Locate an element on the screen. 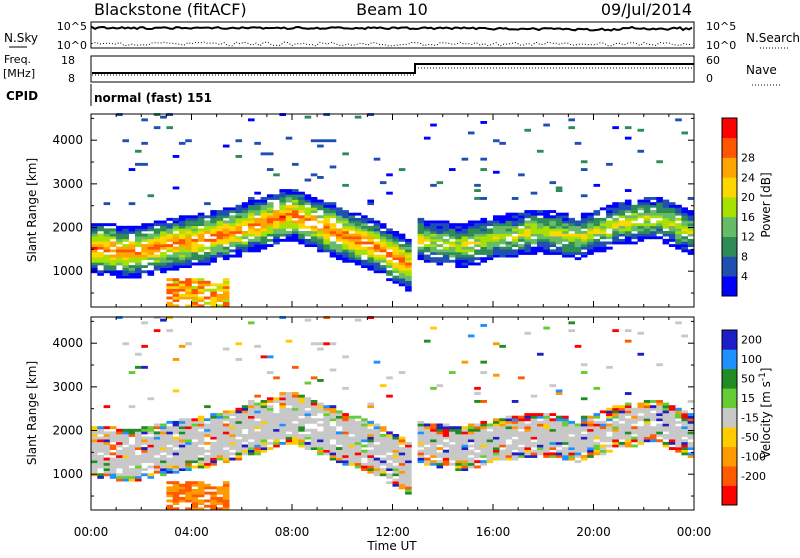  colorbar-segment is located at coordinates (729, 226).